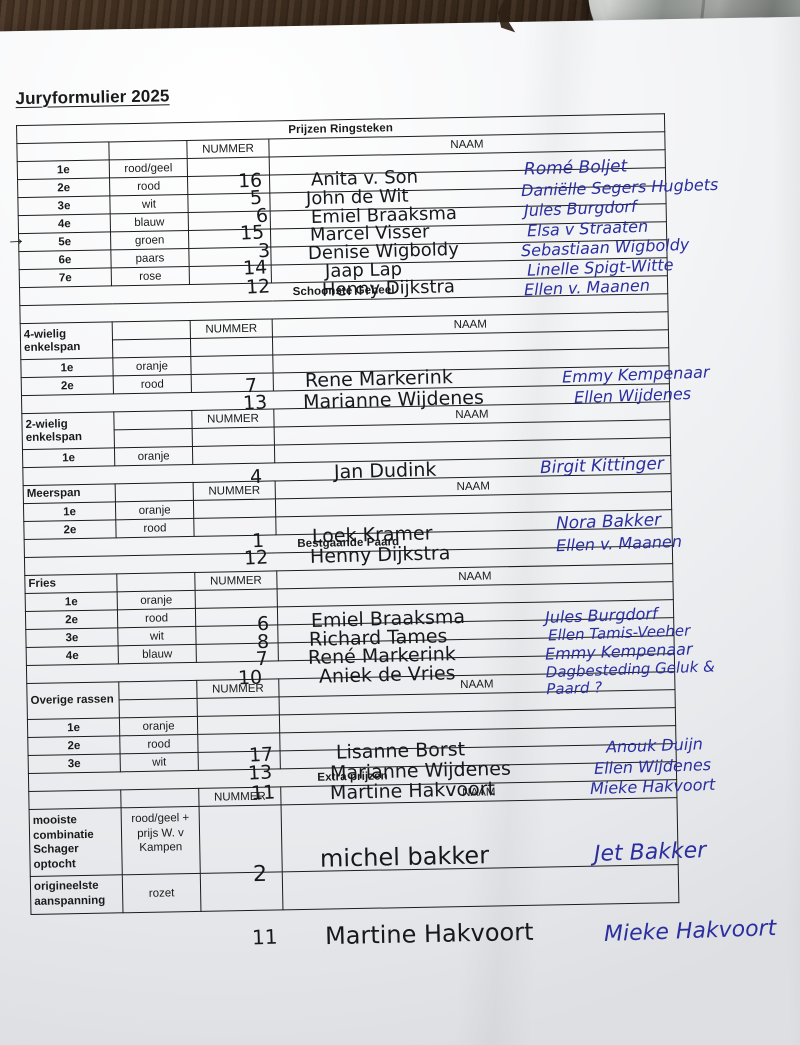  What do you see at coordinates (150, 258) in the screenshot?
I see `color-cell: paars` at bounding box center [150, 258].